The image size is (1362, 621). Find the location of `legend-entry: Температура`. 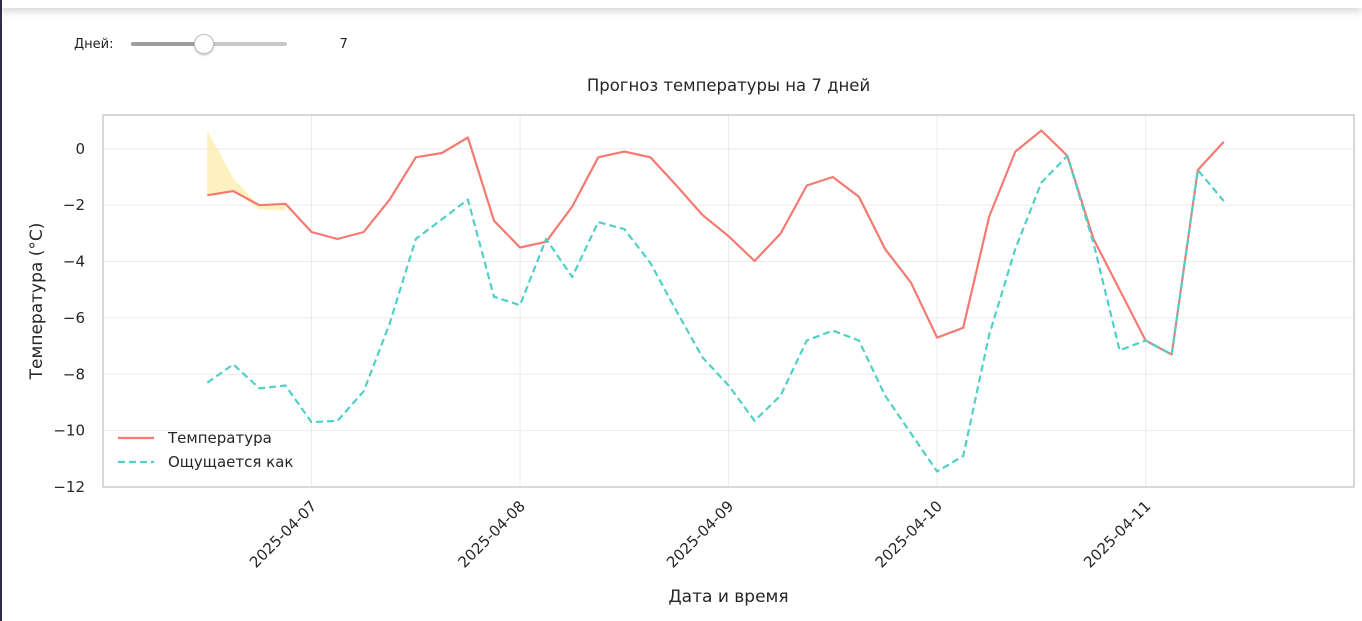

legend-entry: Температура is located at coordinates (219, 438).